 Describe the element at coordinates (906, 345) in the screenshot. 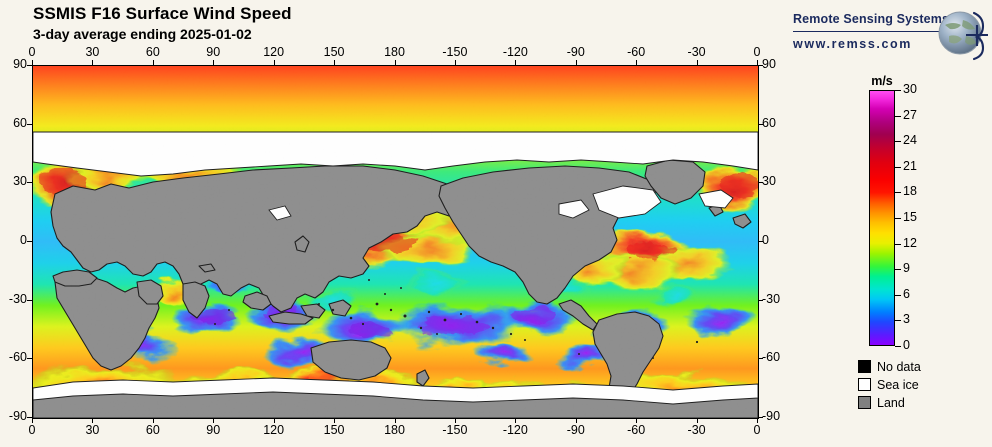

I see `colorbar-label-10: 0` at that location.